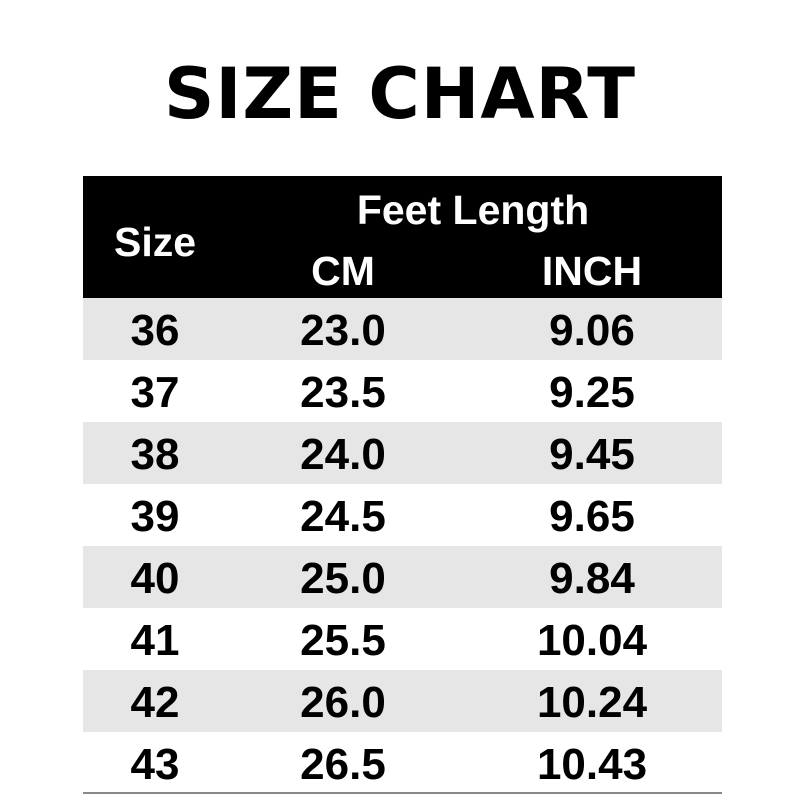 This screenshot has width=800, height=800. What do you see at coordinates (155, 640) in the screenshot?
I see `cell-size: 41` at bounding box center [155, 640].